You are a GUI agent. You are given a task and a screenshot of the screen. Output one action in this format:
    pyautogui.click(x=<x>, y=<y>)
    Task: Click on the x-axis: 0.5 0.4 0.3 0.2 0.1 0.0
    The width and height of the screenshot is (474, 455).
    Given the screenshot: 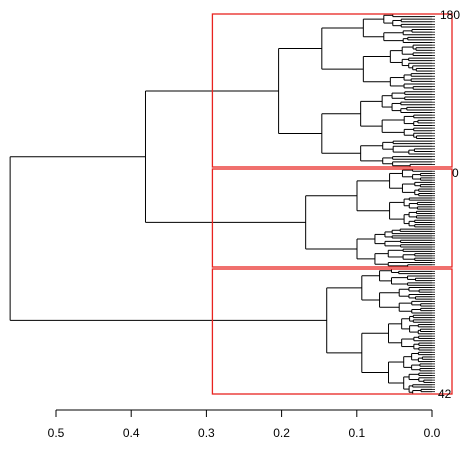 What is the action you would take?
    pyautogui.click(x=244, y=424)
    